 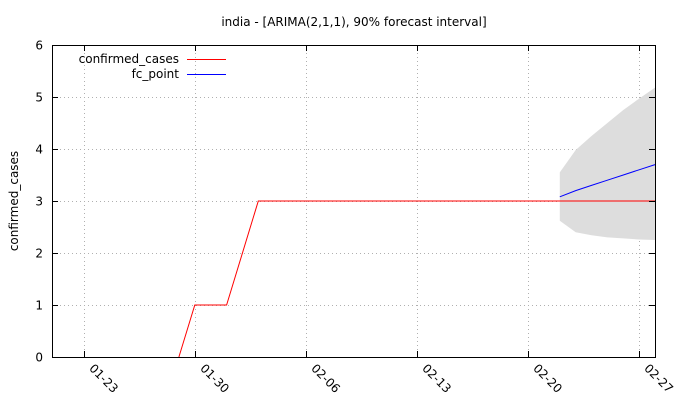 I want to click on forecast-interval-band, so click(x=607, y=163).